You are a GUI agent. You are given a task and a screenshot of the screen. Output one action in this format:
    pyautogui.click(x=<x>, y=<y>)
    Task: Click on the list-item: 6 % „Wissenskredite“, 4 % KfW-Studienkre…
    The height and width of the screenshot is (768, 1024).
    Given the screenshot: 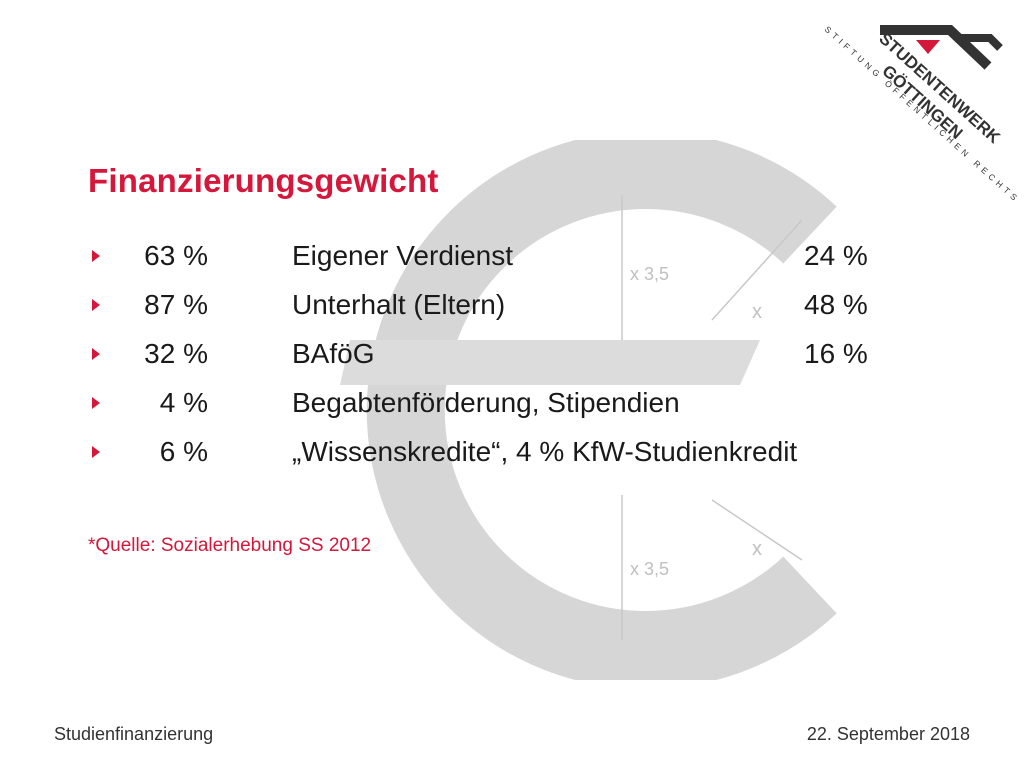 What is the action you would take?
    pyautogui.click(x=532, y=456)
    